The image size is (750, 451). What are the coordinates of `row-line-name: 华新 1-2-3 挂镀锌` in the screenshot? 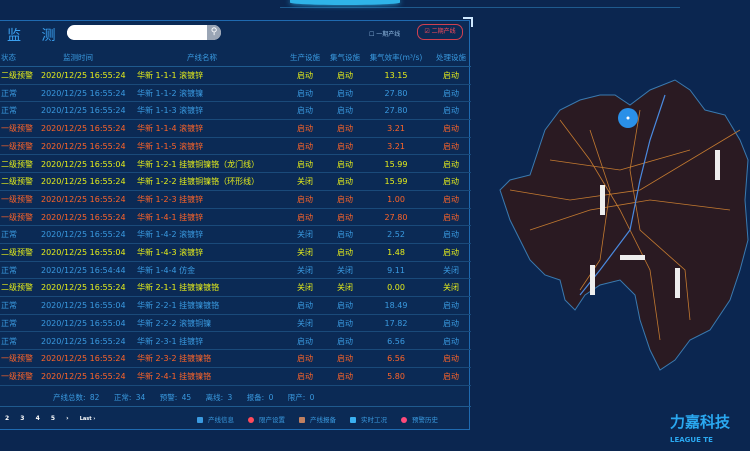 It's located at (170, 199).